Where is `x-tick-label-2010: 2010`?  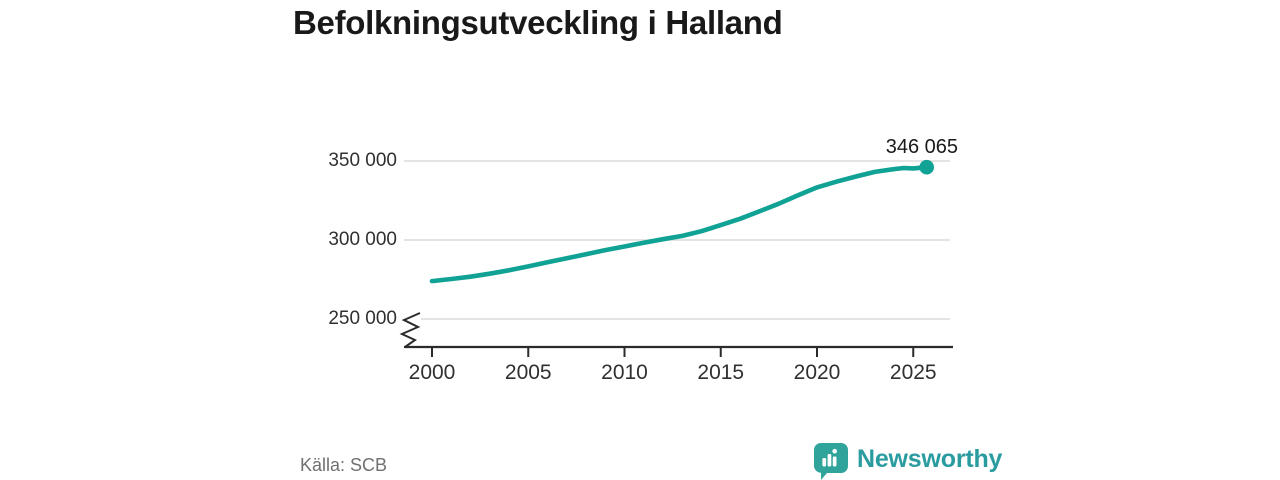
x-tick-label-2010: 2010 is located at coordinates (624, 372).